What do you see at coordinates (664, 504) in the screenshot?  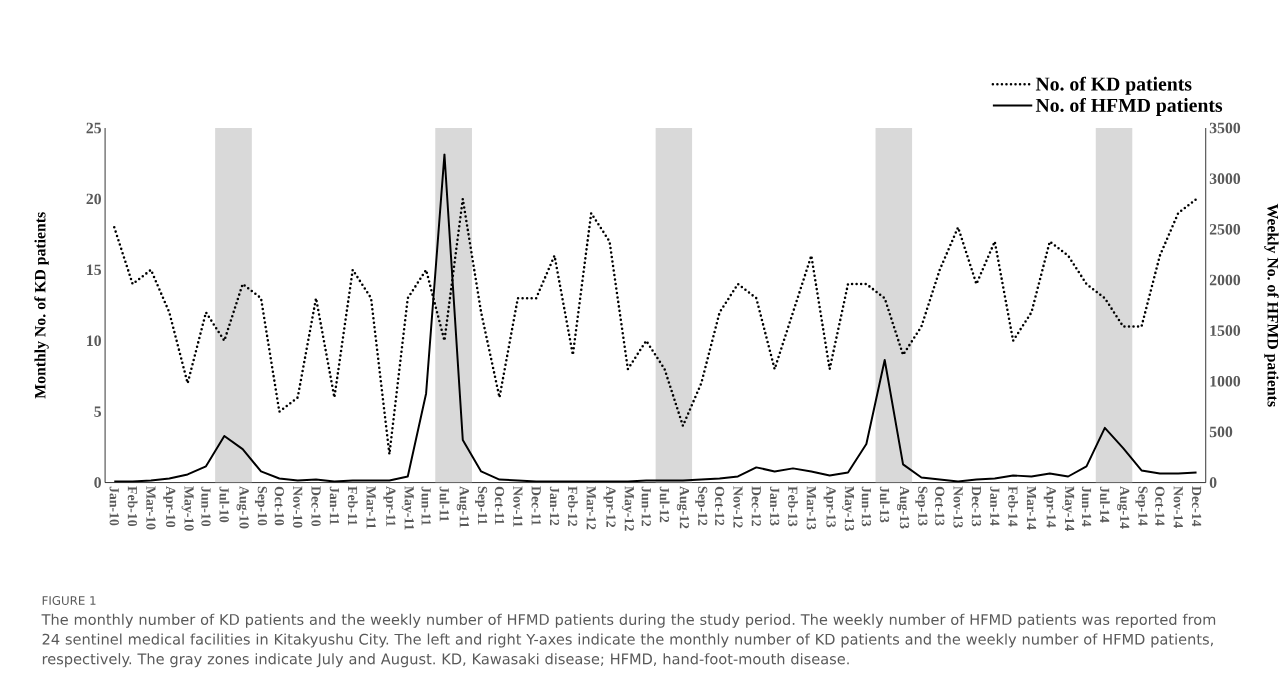 I see `x-tick-label: Jul-12` at bounding box center [664, 504].